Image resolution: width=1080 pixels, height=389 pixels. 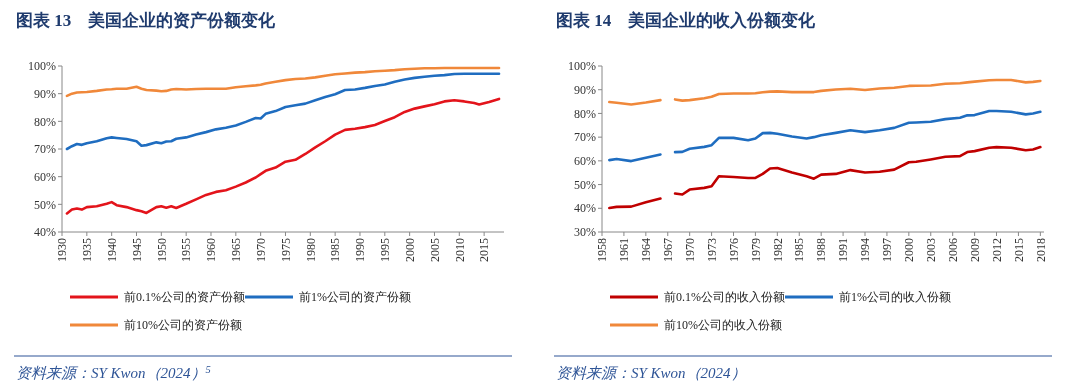 I want to click on x-tick-label: 2012, so click(x=996, y=250).